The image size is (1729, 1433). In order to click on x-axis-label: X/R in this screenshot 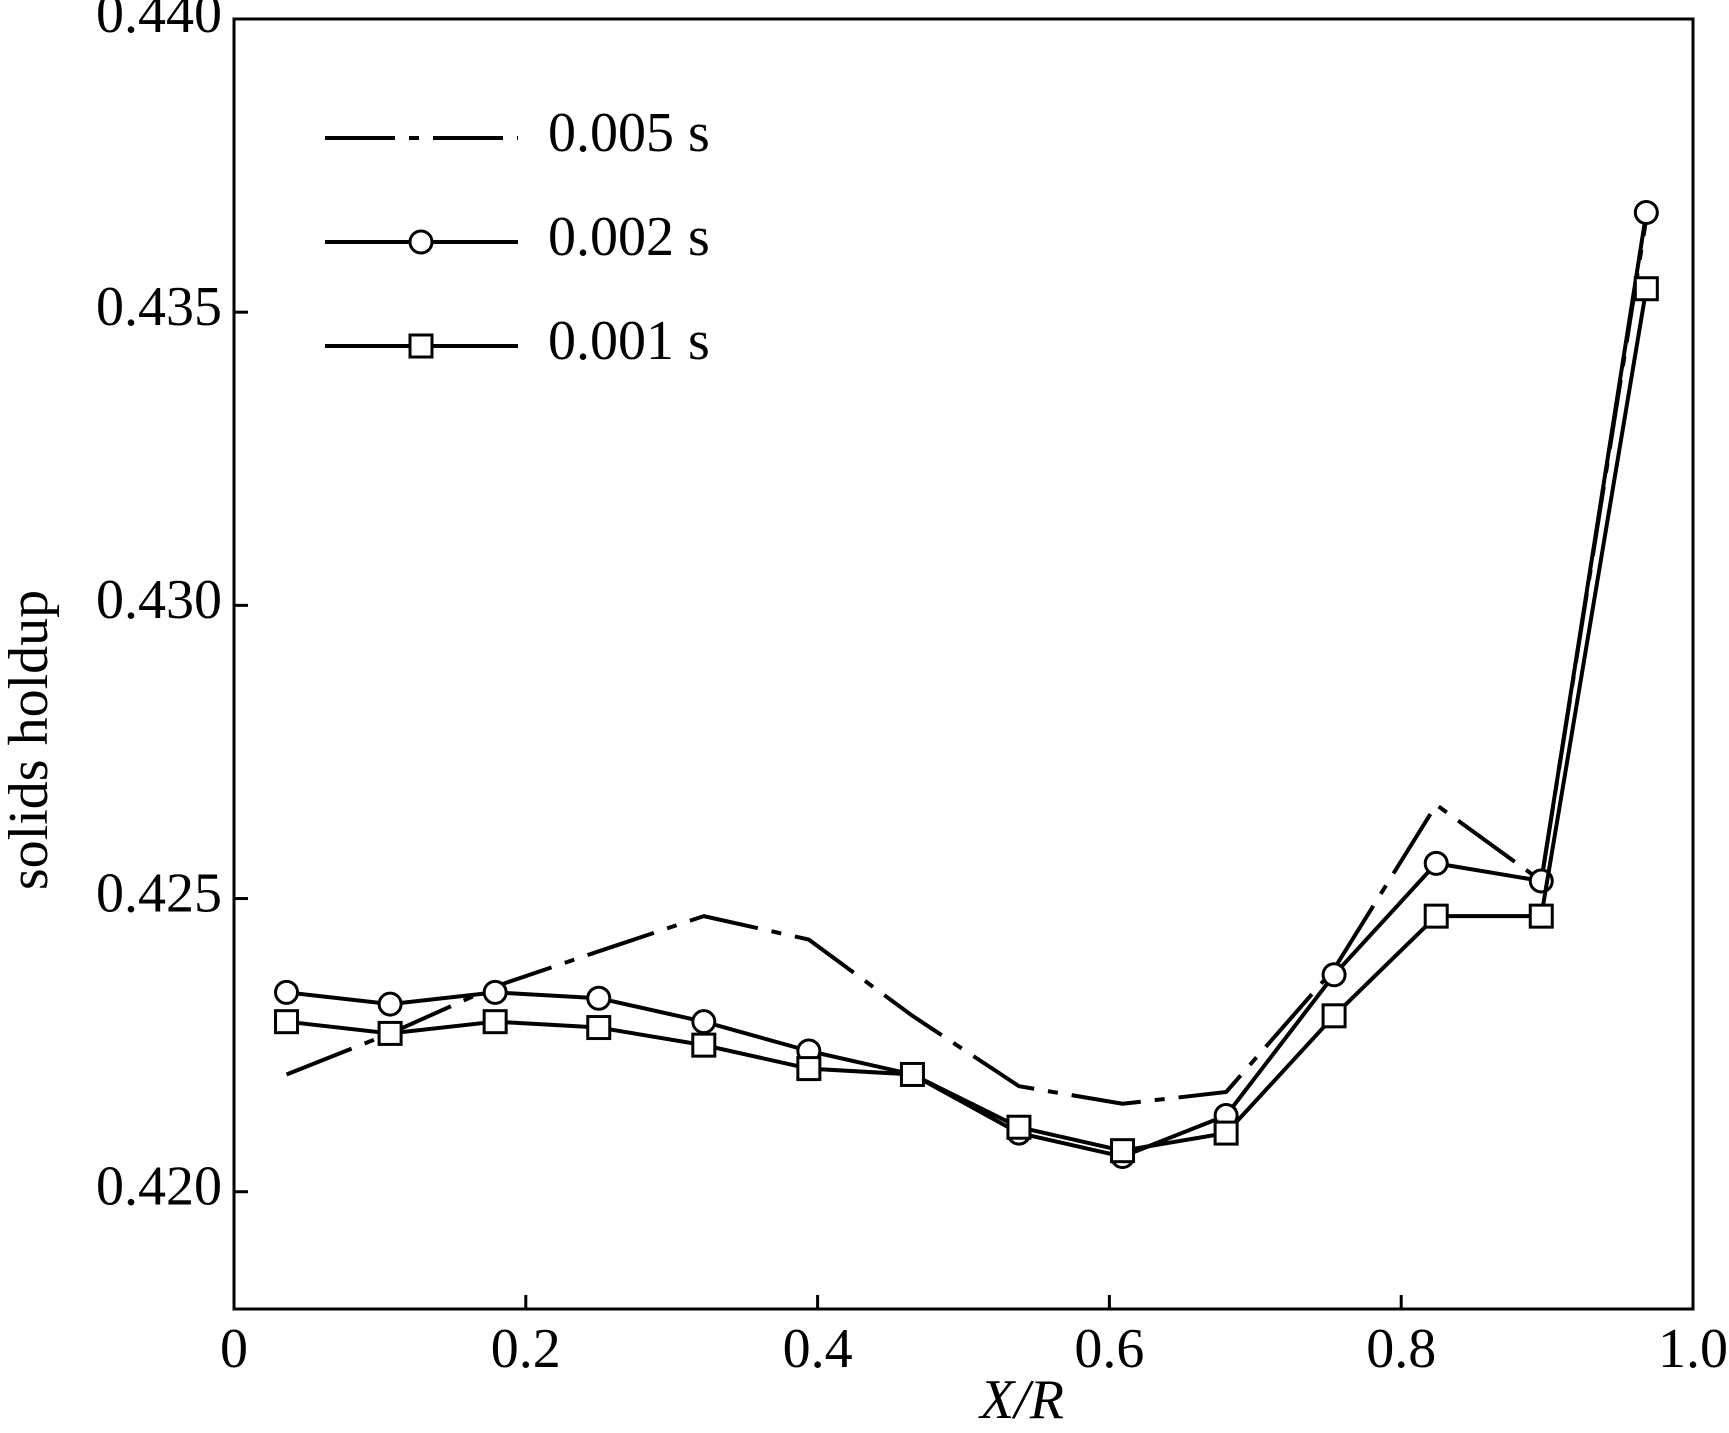, I will do `click(1021, 1400)`.